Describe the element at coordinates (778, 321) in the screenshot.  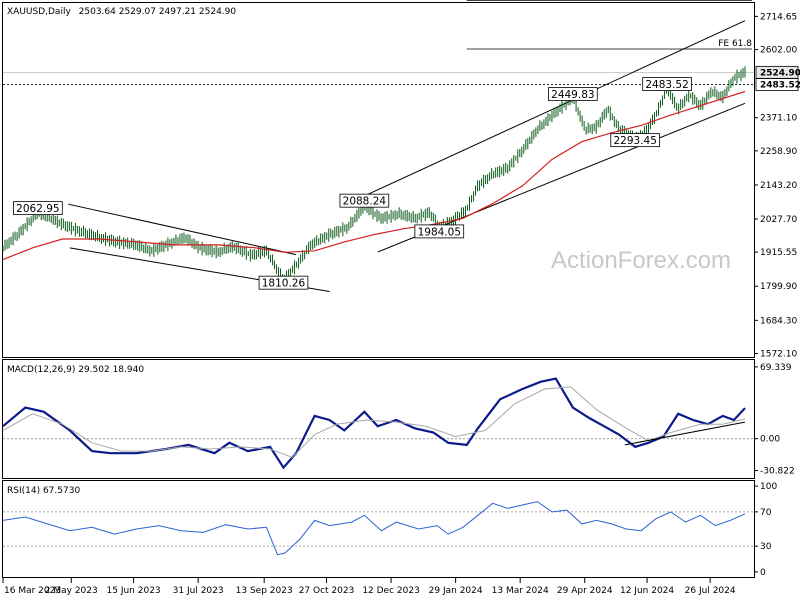
I see `y-tick-label: 1684.30` at that location.